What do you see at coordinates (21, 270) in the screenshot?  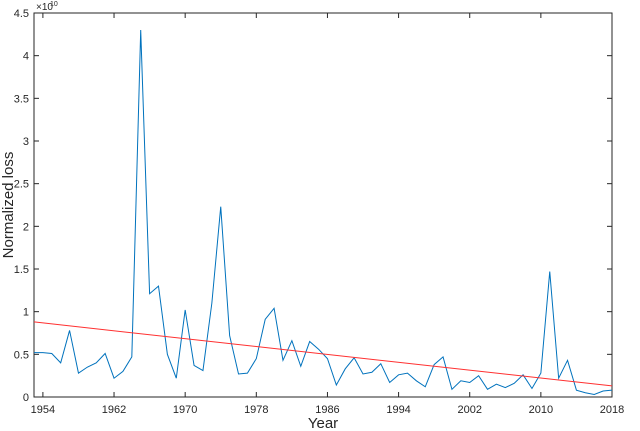 I see `y-tick-label: 1.5` at bounding box center [21, 270].